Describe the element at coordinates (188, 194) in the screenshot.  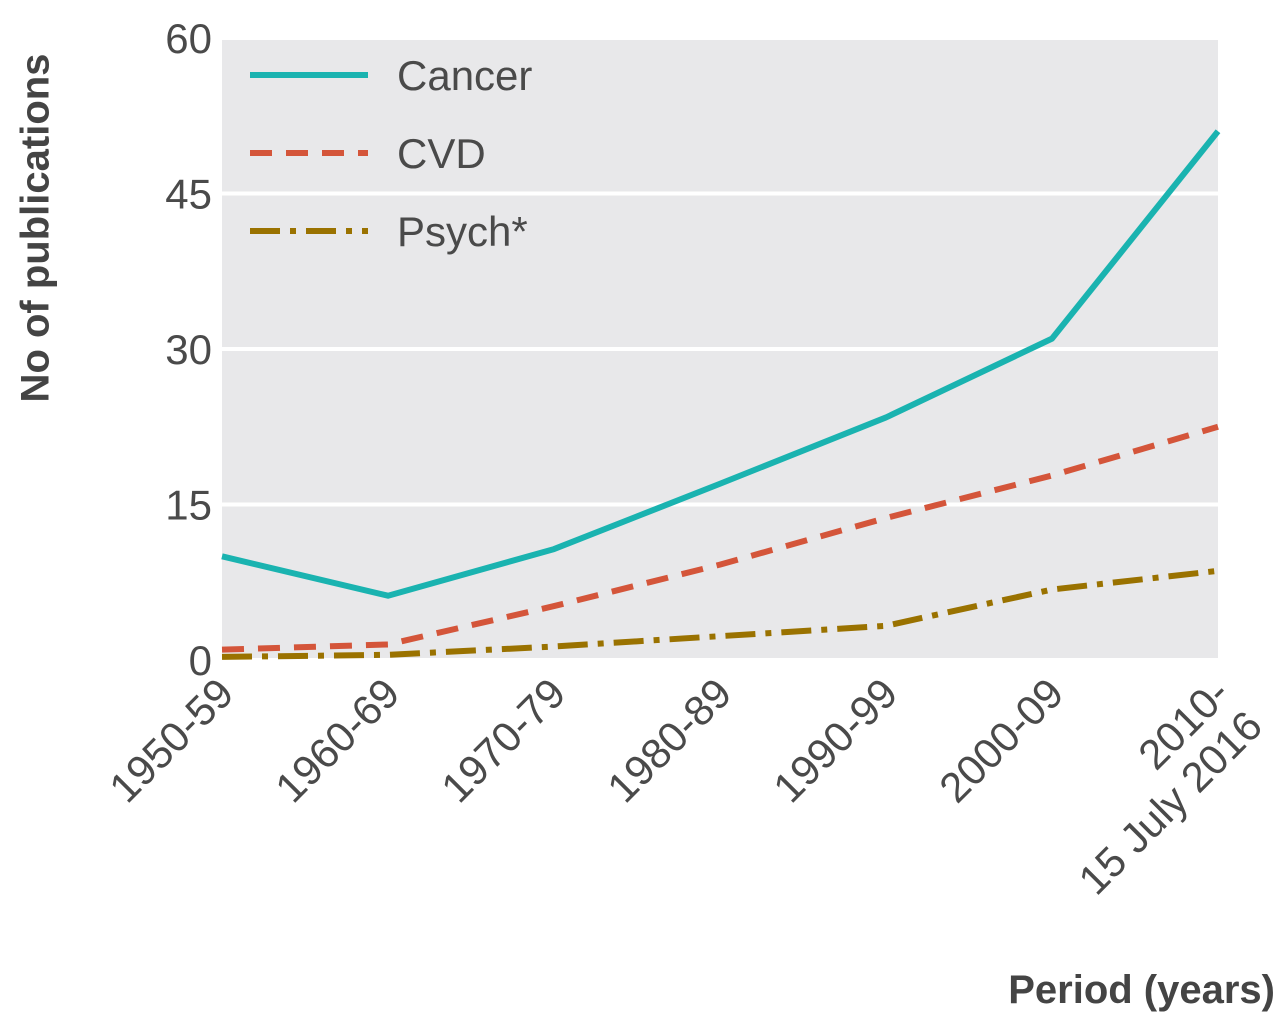
I see `y-tick-label: 45` at that location.